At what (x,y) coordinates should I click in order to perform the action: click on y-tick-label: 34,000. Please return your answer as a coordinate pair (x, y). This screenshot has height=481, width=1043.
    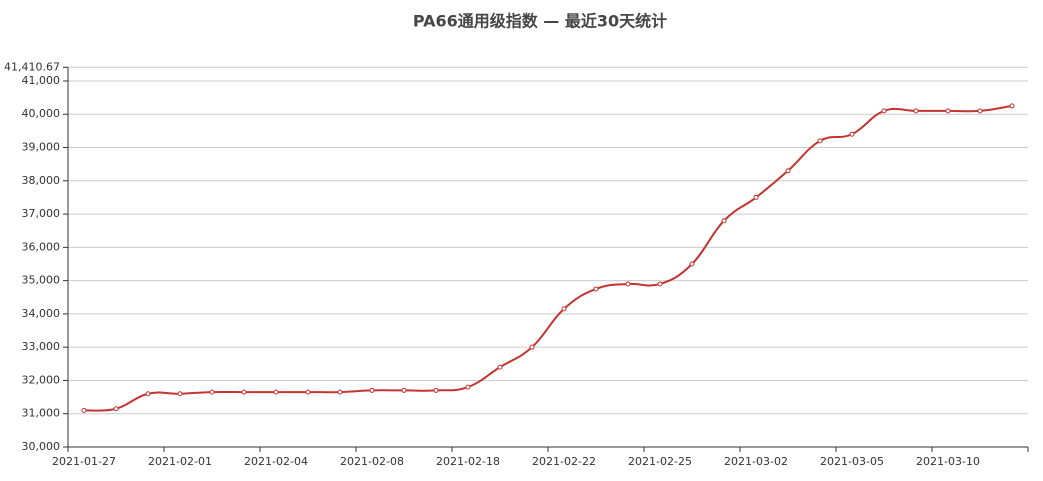
    Looking at the image, I should click on (41, 313).